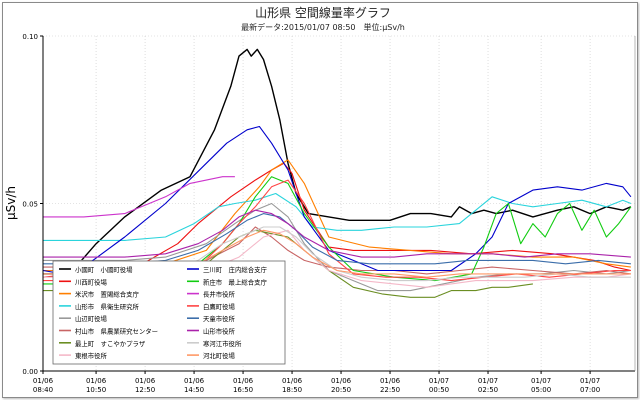  Describe the element at coordinates (107, 306) in the screenshot. I see `legend-label: 山形市 県衛生研究所` at that location.